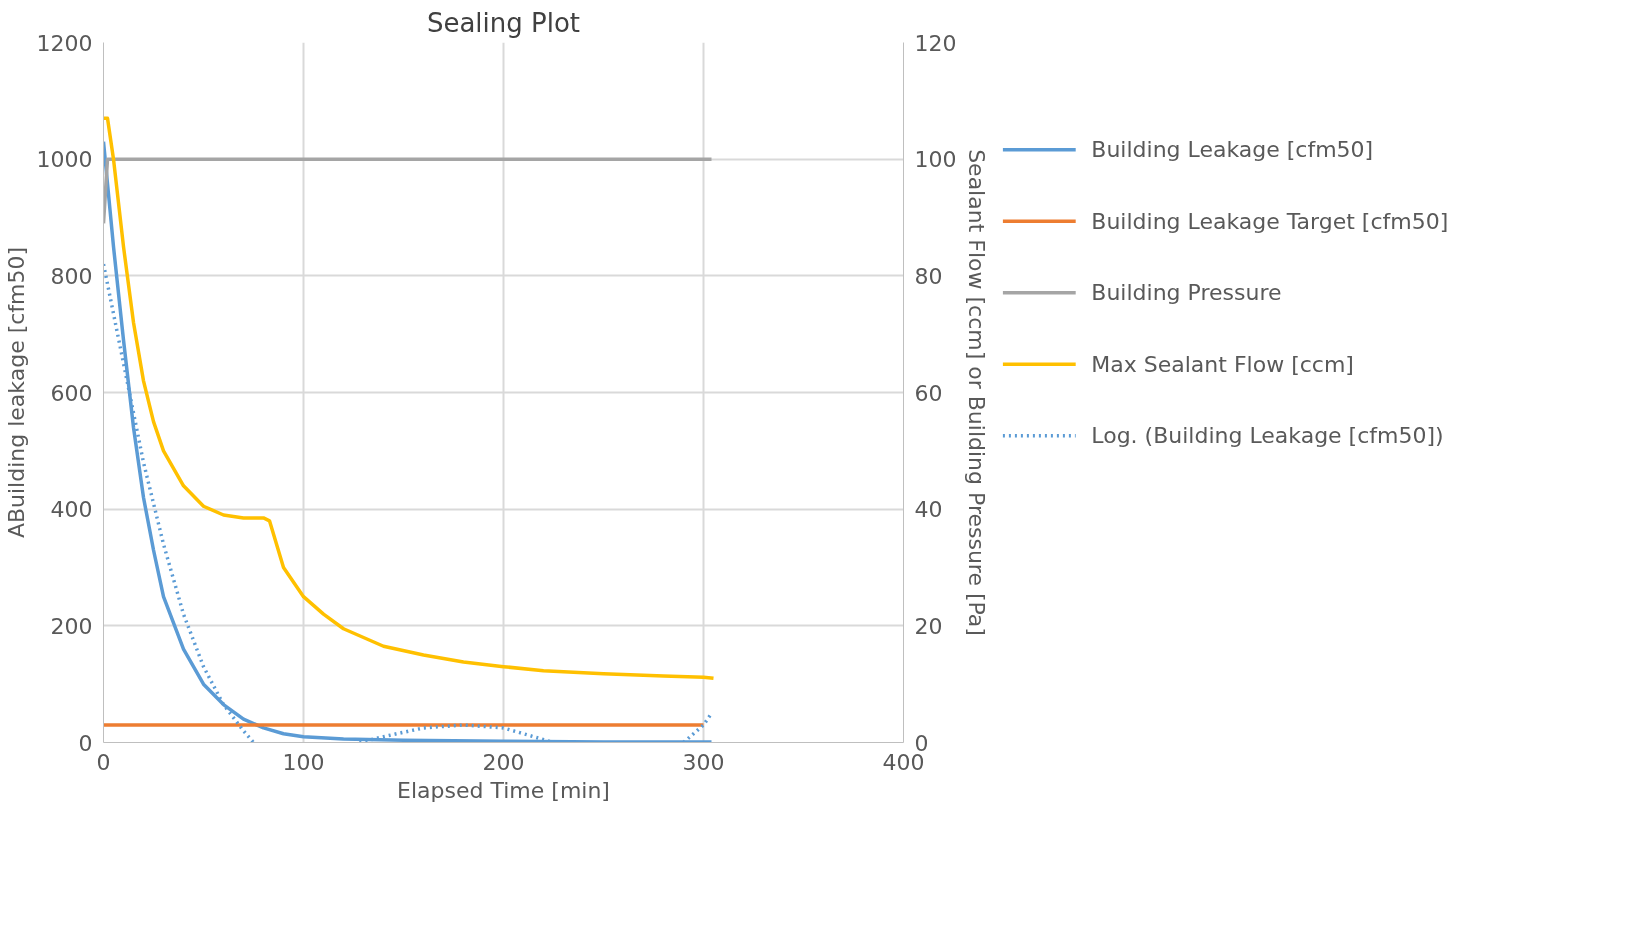  Describe the element at coordinates (928, 626) in the screenshot. I see `y2-tick-label: 20` at that location.